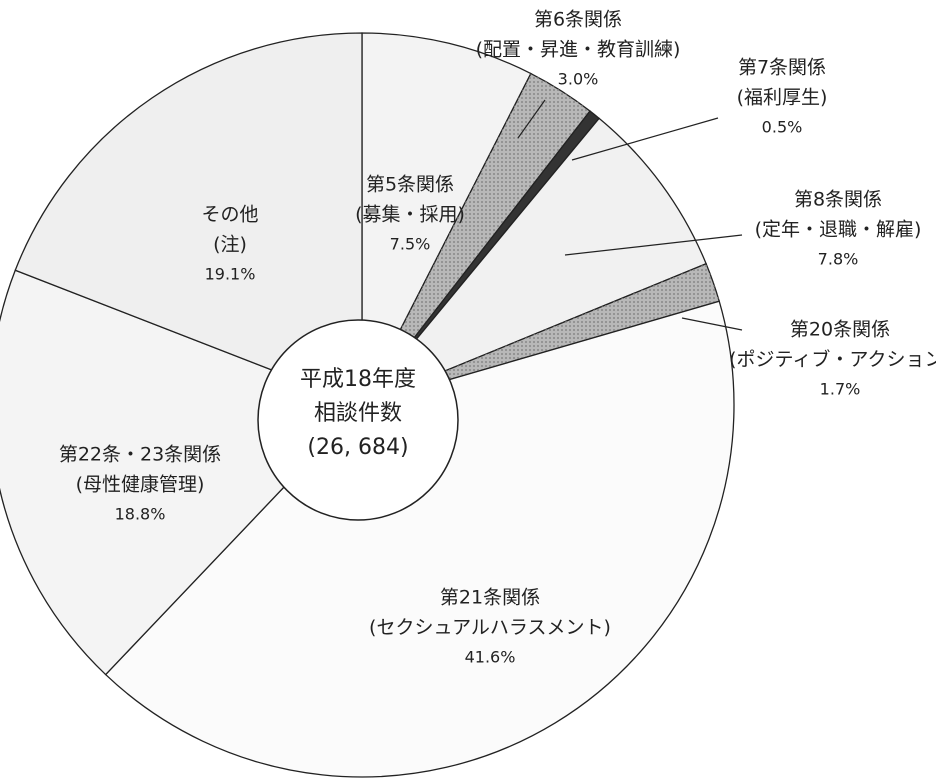  Describe the element at coordinates (630, 215) in the screenshot. I see `leader-lines` at that location.